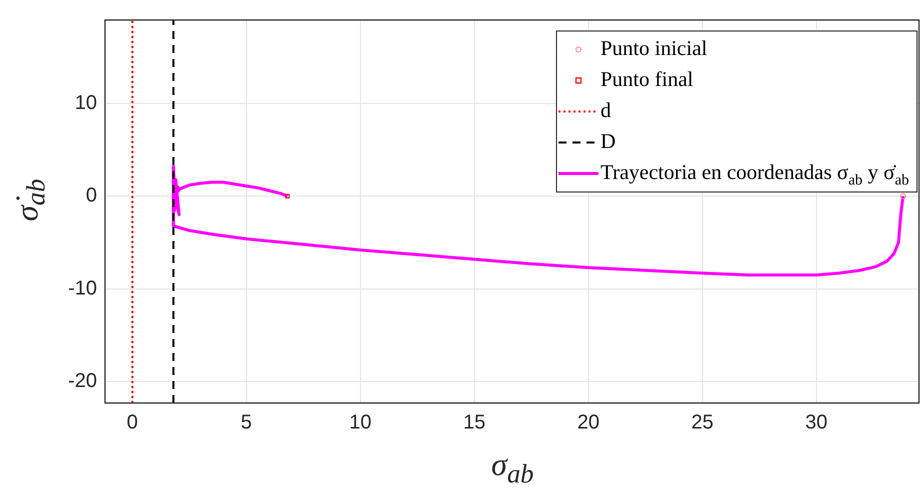 This screenshot has width=924, height=496. Describe the element at coordinates (132, 423) in the screenshot. I see `x-tick-label: 0` at that location.